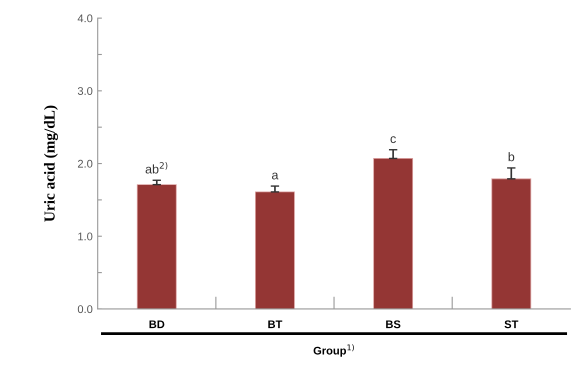 The image size is (585, 370). What do you see at coordinates (85, 91) in the screenshot?
I see `y-tick-label: 3.0` at bounding box center [85, 91].